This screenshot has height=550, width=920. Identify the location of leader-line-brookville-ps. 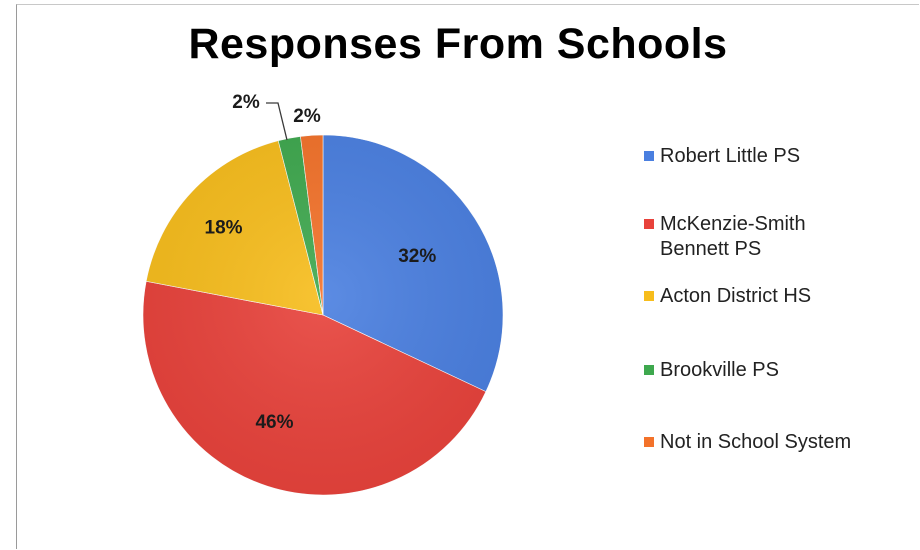
(277, 121).